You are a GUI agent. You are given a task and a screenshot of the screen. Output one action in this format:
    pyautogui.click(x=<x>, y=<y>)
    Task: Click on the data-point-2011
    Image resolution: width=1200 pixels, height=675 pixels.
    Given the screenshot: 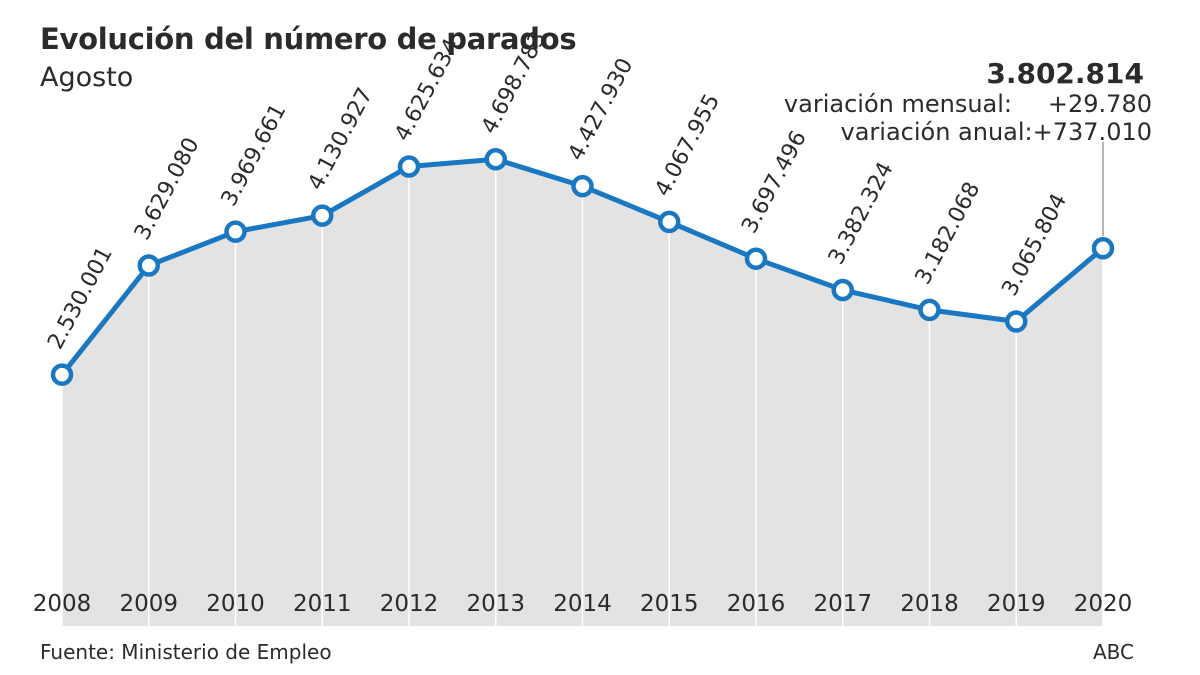 What is the action you would take?
    pyautogui.click(x=322, y=215)
    